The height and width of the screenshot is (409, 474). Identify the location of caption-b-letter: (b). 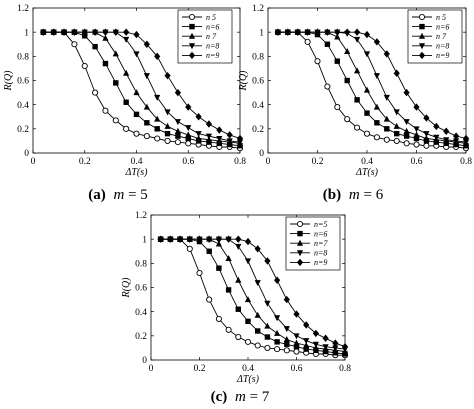
(332, 195).